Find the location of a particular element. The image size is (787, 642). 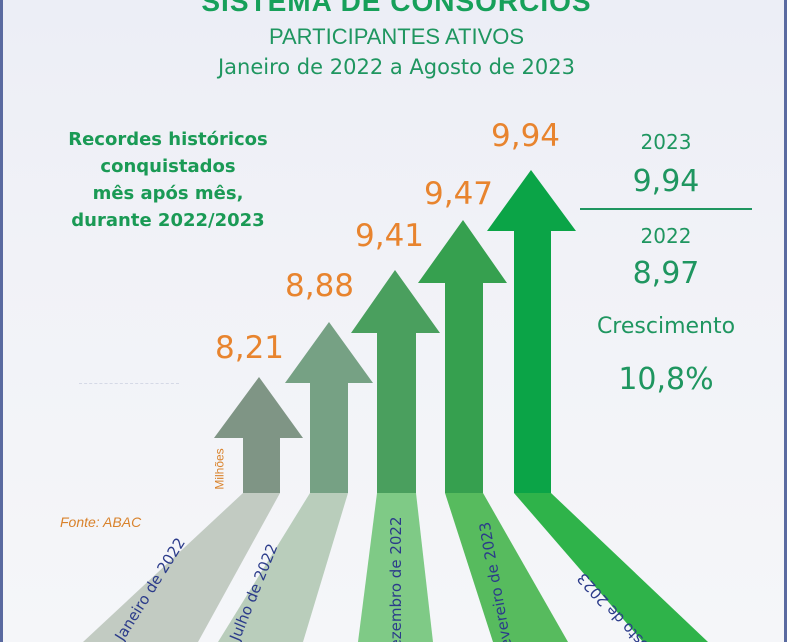

records-note-line: durante 2022/2023 is located at coordinates (168, 220).